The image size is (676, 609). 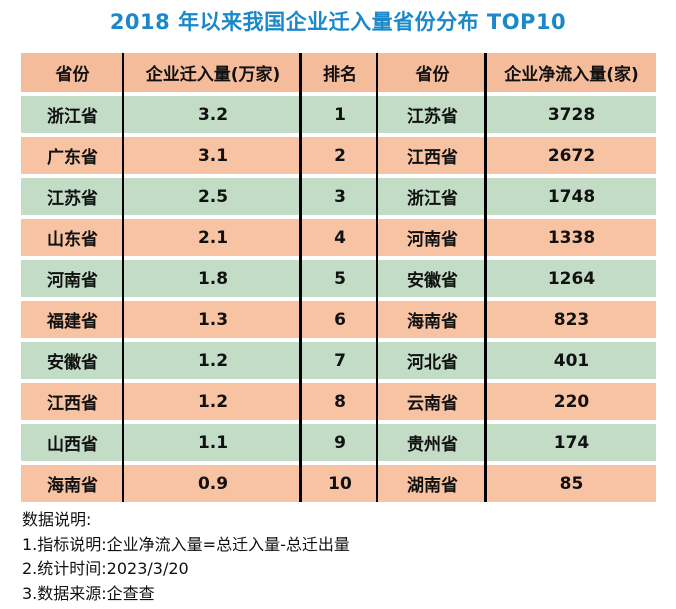 I want to click on note-line: 1.指标说明:企业净流入量=总迁入量-总迁出量, so click(x=186, y=544).